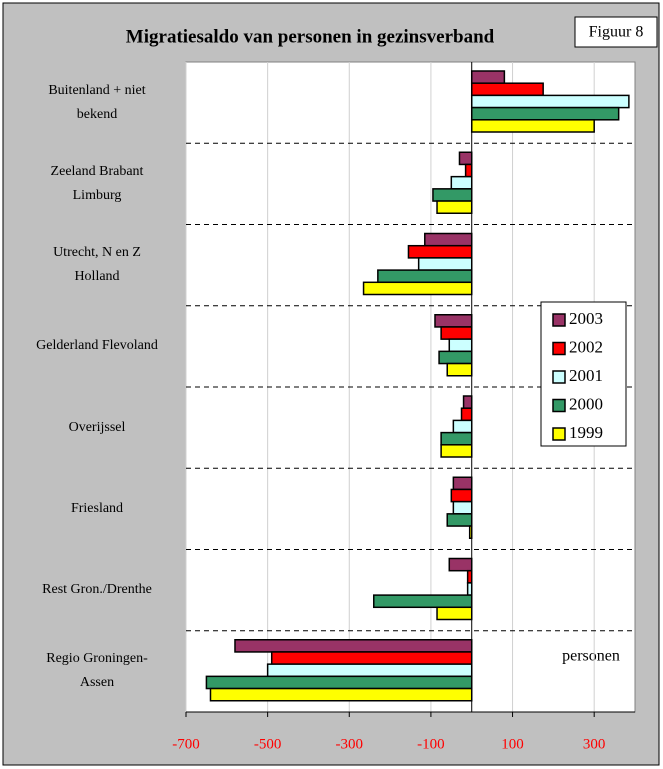  I want to click on figure-label: Figuur 8, so click(616, 32).